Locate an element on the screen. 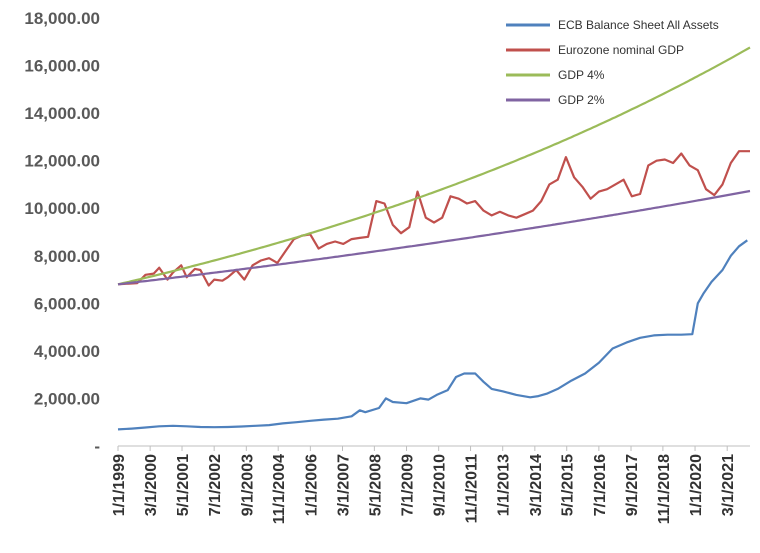  x-tick-label: 5/1/2015 is located at coordinates (568, 485).